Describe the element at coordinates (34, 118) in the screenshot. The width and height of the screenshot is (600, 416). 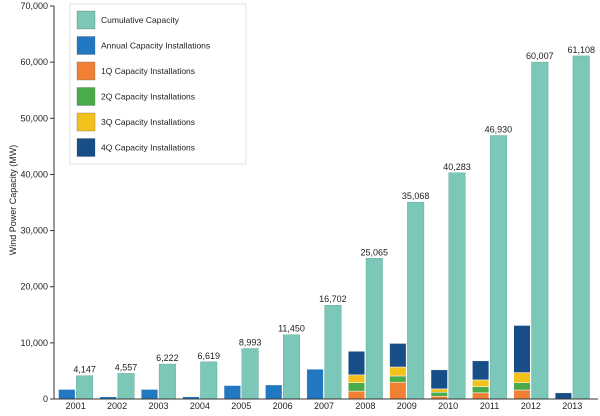
I see `y-tick-label: 50,000` at that location.